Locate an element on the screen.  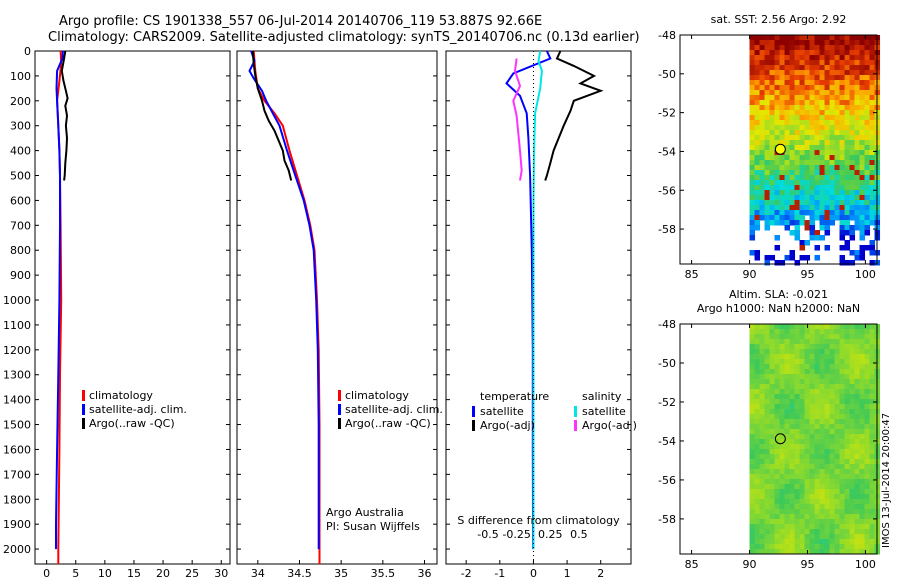
sla-map-frame is located at coordinates (778, 439).